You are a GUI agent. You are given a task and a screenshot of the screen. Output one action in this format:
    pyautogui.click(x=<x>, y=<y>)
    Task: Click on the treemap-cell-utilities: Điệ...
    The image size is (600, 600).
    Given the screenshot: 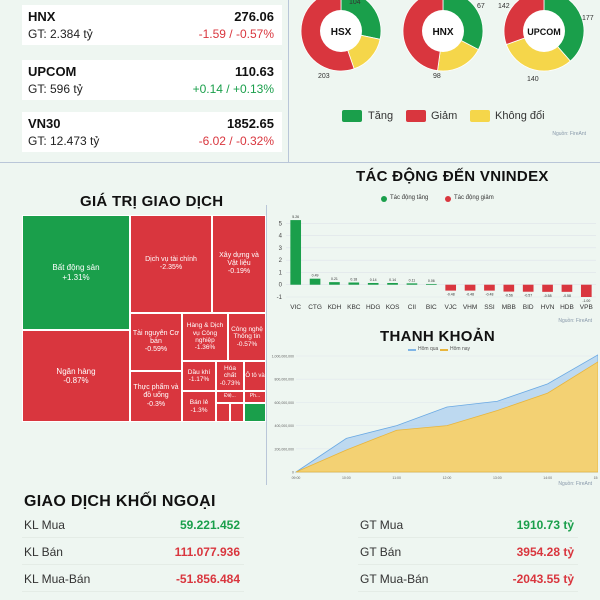 What is the action you would take?
    pyautogui.click(x=230, y=397)
    